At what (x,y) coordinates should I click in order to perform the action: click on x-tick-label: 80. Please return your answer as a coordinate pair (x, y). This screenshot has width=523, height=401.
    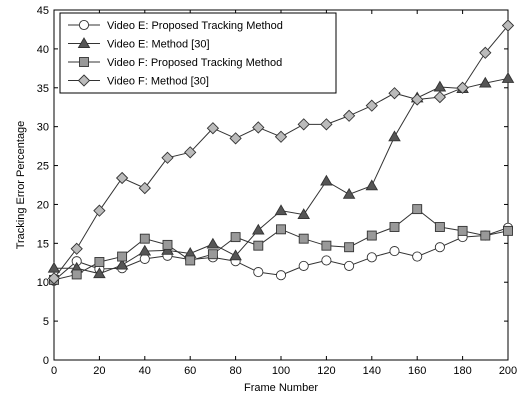
    Looking at the image, I should click on (235, 371).